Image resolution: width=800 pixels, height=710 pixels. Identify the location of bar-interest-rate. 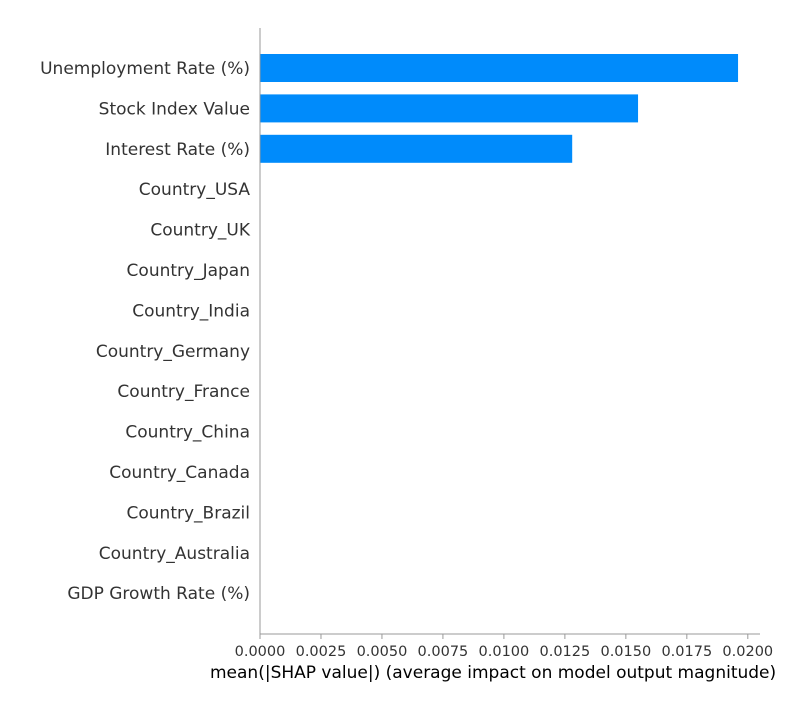
(416, 148).